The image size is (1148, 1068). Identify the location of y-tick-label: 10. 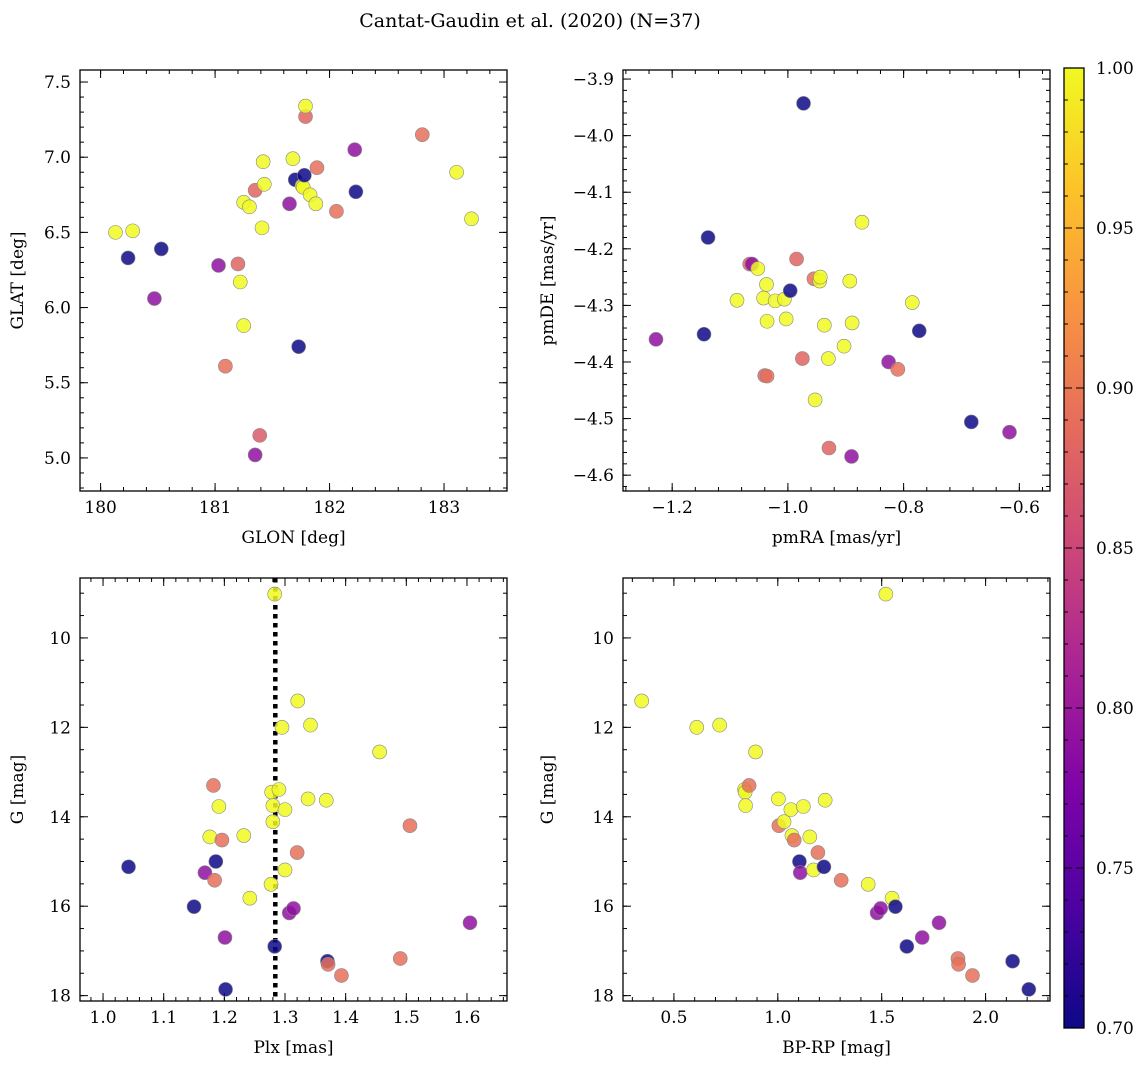
(603, 639).